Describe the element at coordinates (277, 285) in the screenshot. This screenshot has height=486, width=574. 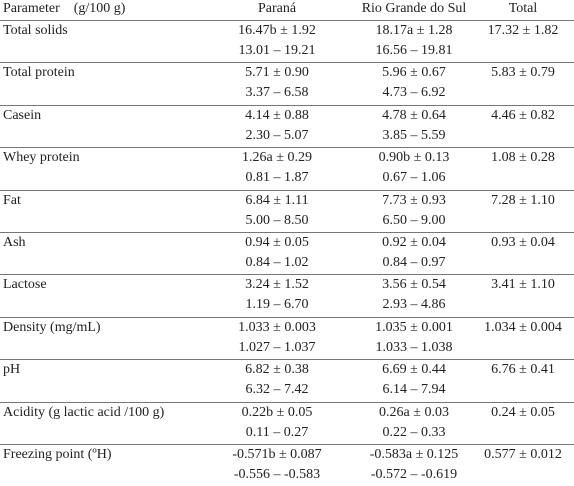
I see `cell: 3.24 ± 1.52` at that location.